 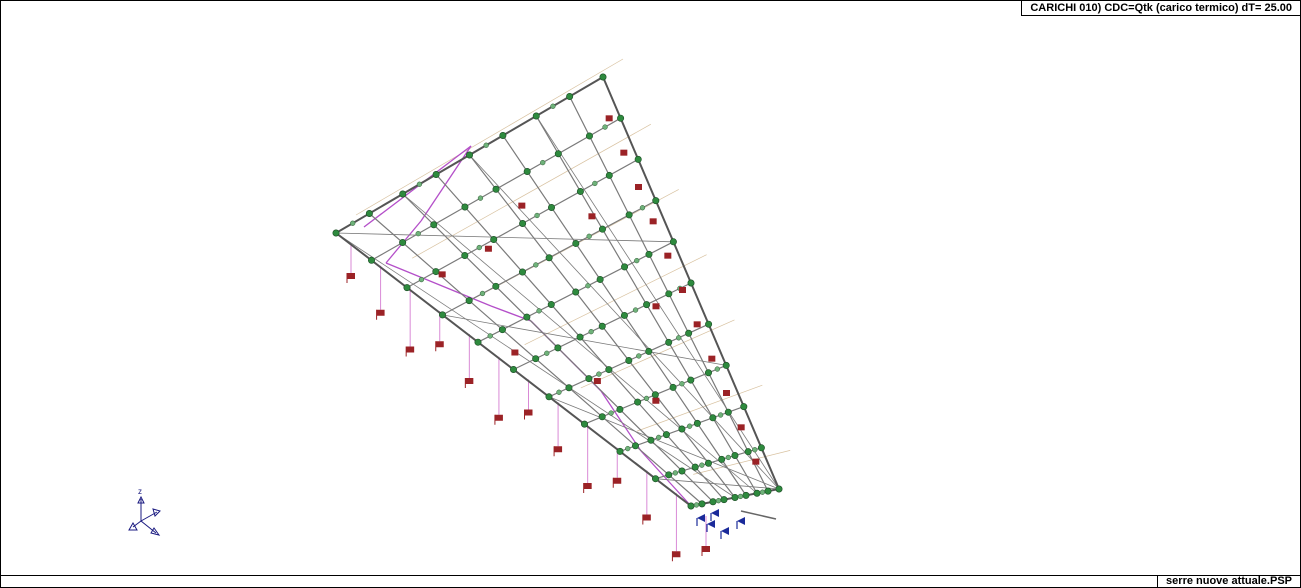 What do you see at coordinates (621, 421) in the screenshot?
I see `brace-line` at bounding box center [621, 421].